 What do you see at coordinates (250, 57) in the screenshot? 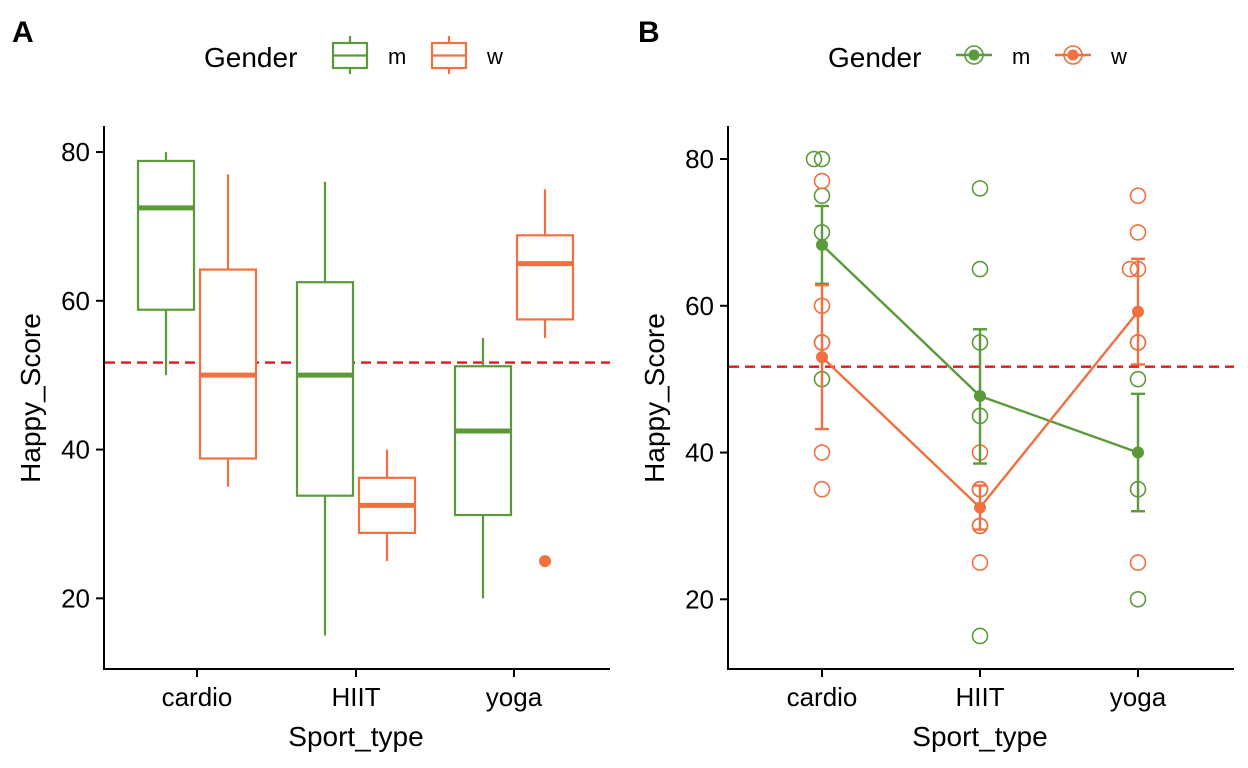
I see `panel-a-legend-title: Gender` at bounding box center [250, 57].